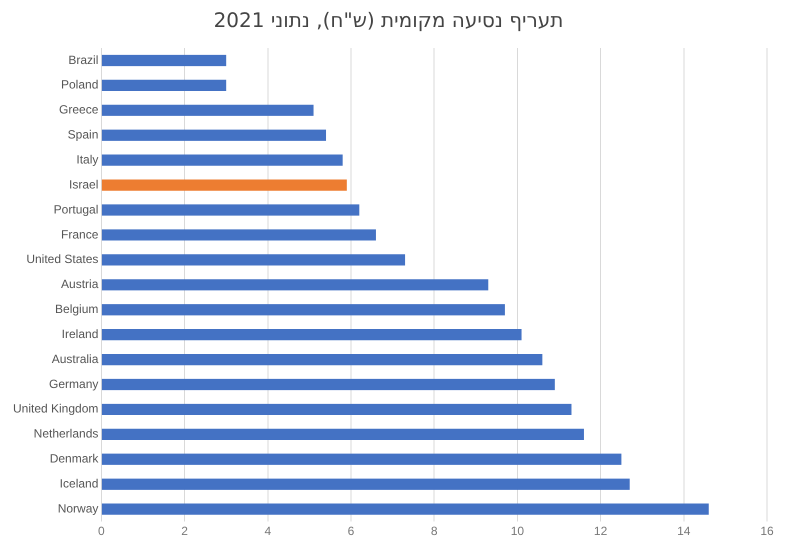  I want to click on y-tick-label: Israel, so click(83, 184).